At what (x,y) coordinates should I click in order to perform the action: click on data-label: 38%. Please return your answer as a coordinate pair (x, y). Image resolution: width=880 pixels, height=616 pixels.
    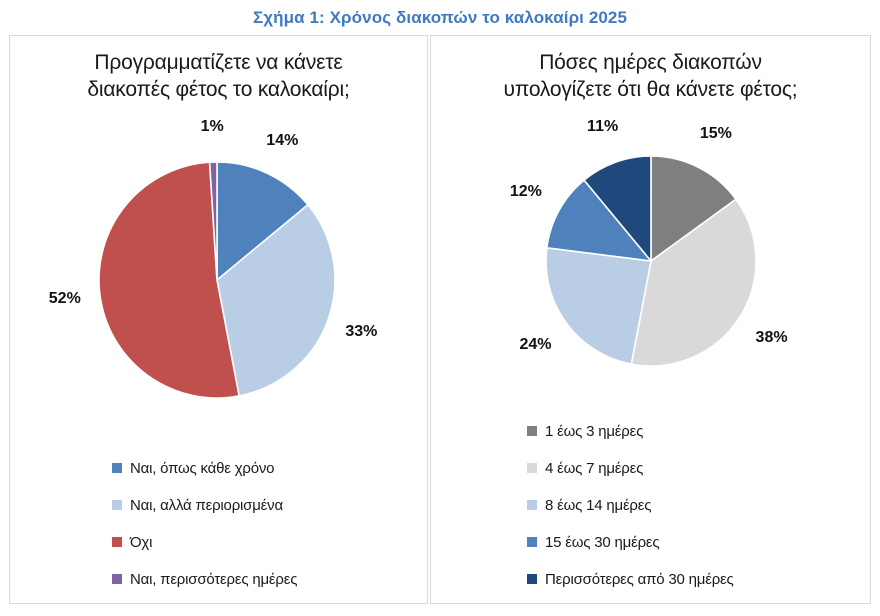
    Looking at the image, I should click on (771, 337).